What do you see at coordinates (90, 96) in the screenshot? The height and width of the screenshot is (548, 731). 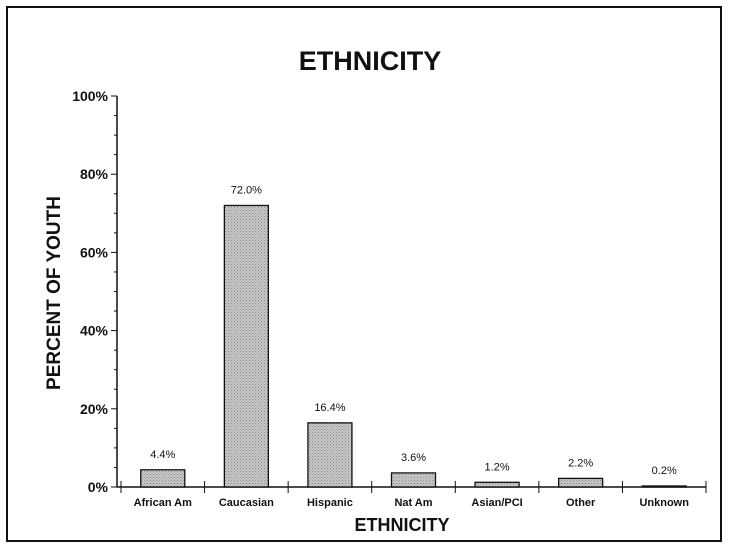 I see `y-tick-label: 100%` at bounding box center [90, 96].